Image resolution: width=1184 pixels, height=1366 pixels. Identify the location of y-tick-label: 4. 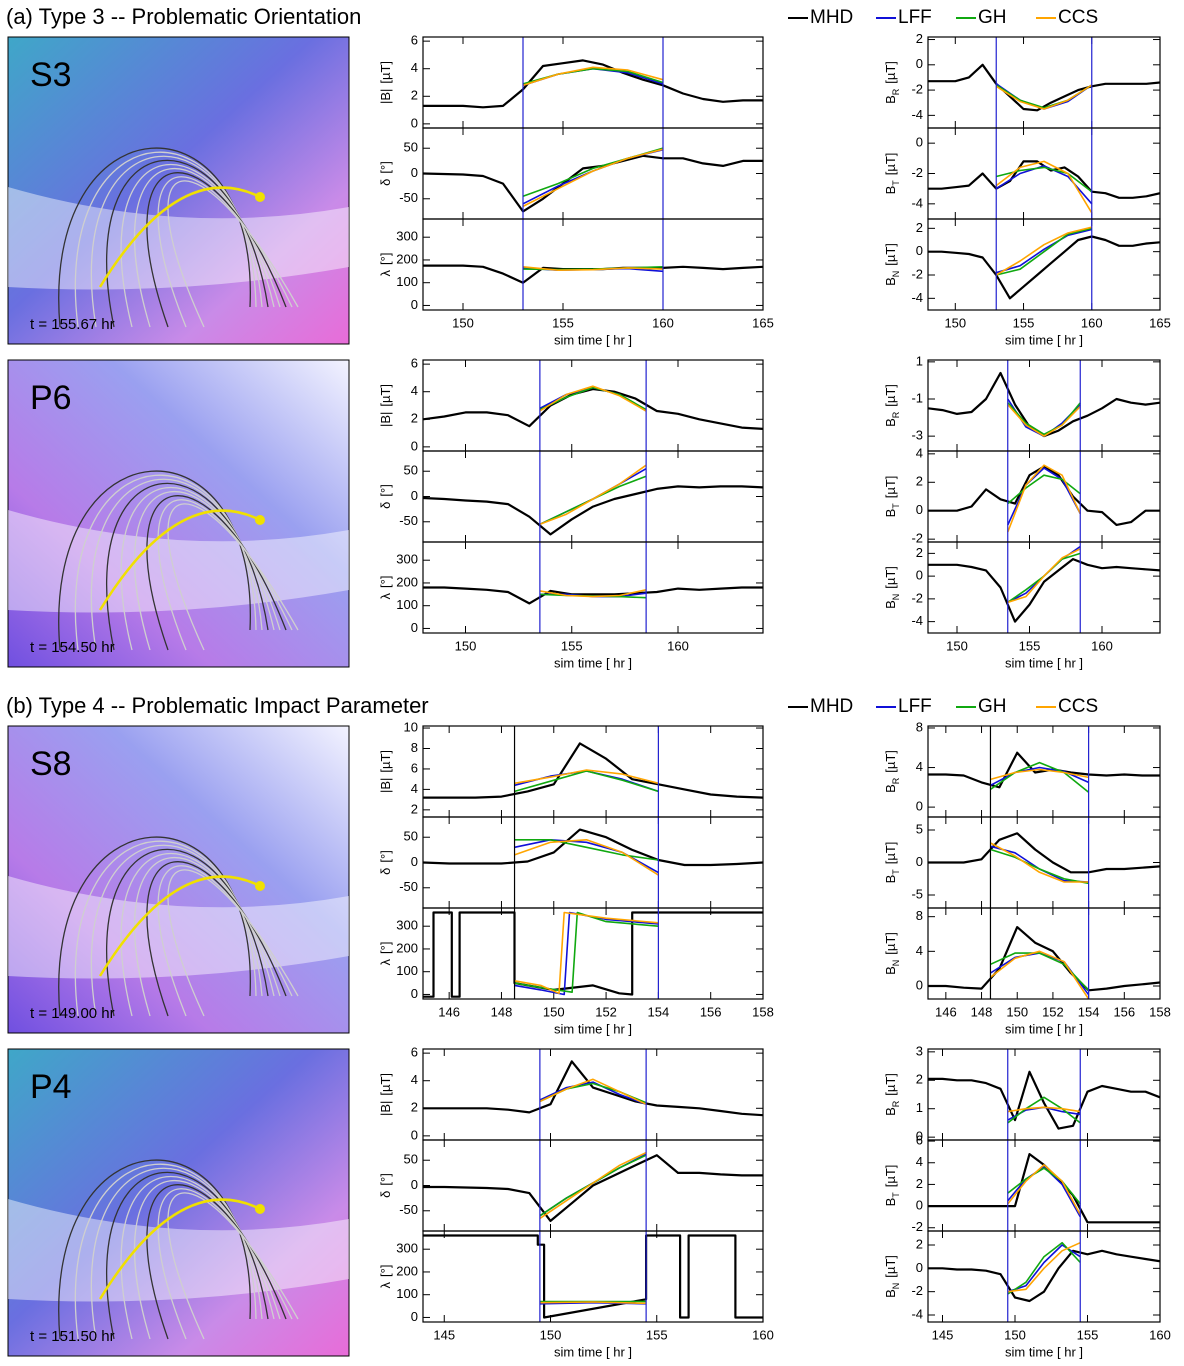
(414, 1079).